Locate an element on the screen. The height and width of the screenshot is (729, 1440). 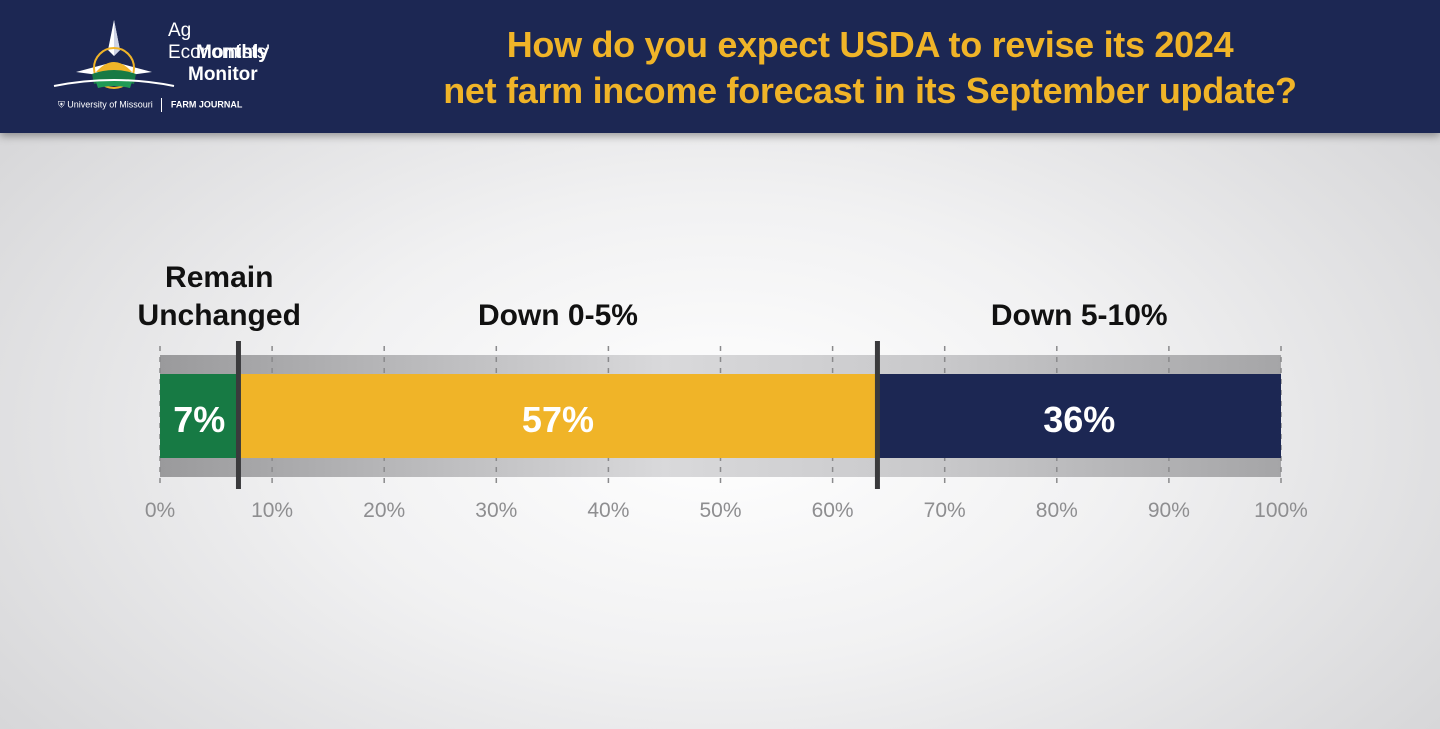
mizzou-shield-icon: ⛨ is located at coordinates (61, 104).